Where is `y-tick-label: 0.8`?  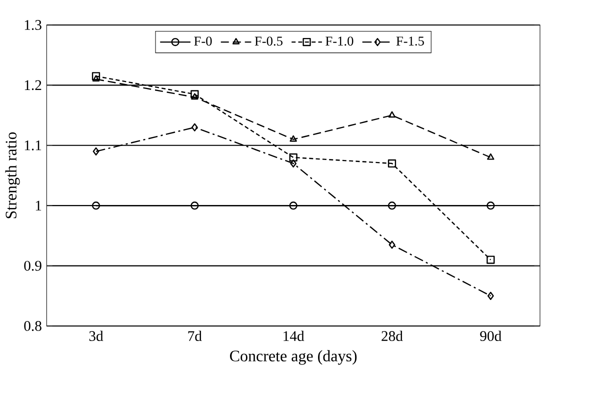
y-tick-label: 0.8 is located at coordinates (33, 326).